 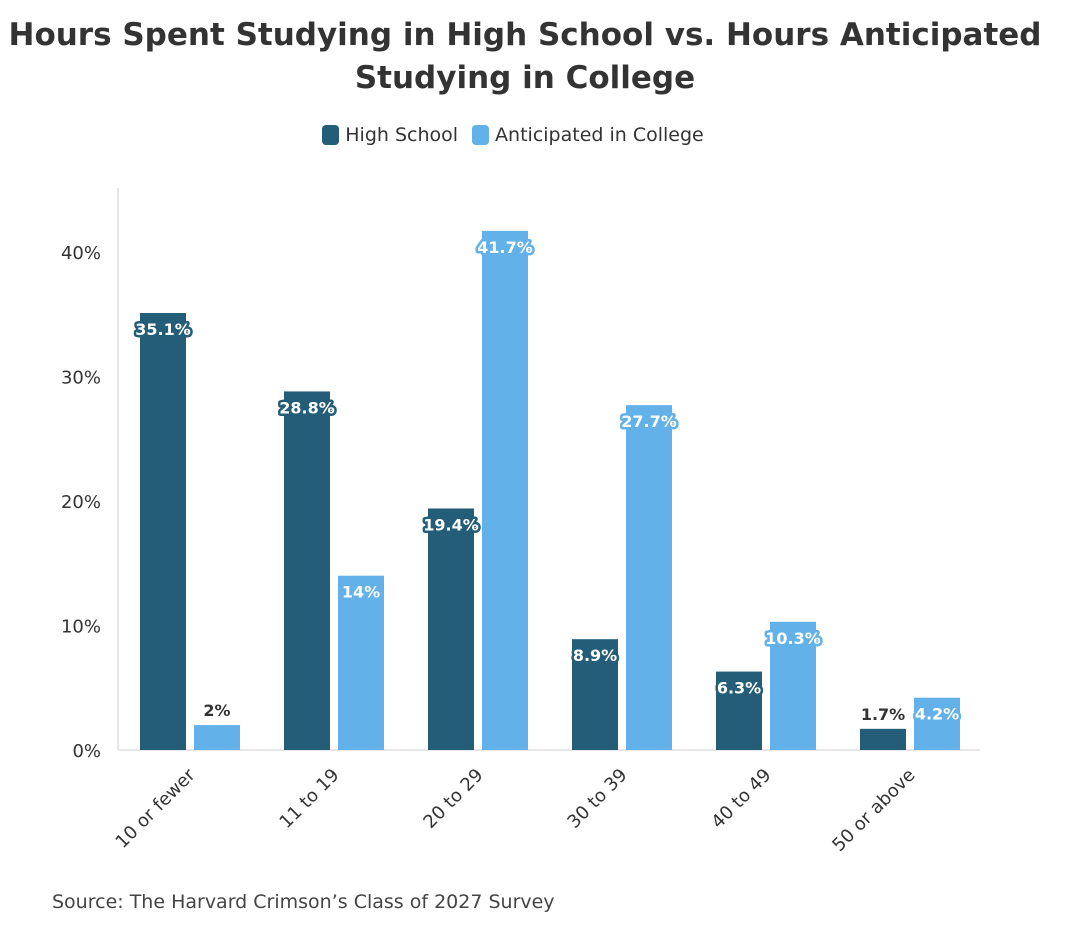 I want to click on y-tick-label: 0%, so click(x=86, y=751).